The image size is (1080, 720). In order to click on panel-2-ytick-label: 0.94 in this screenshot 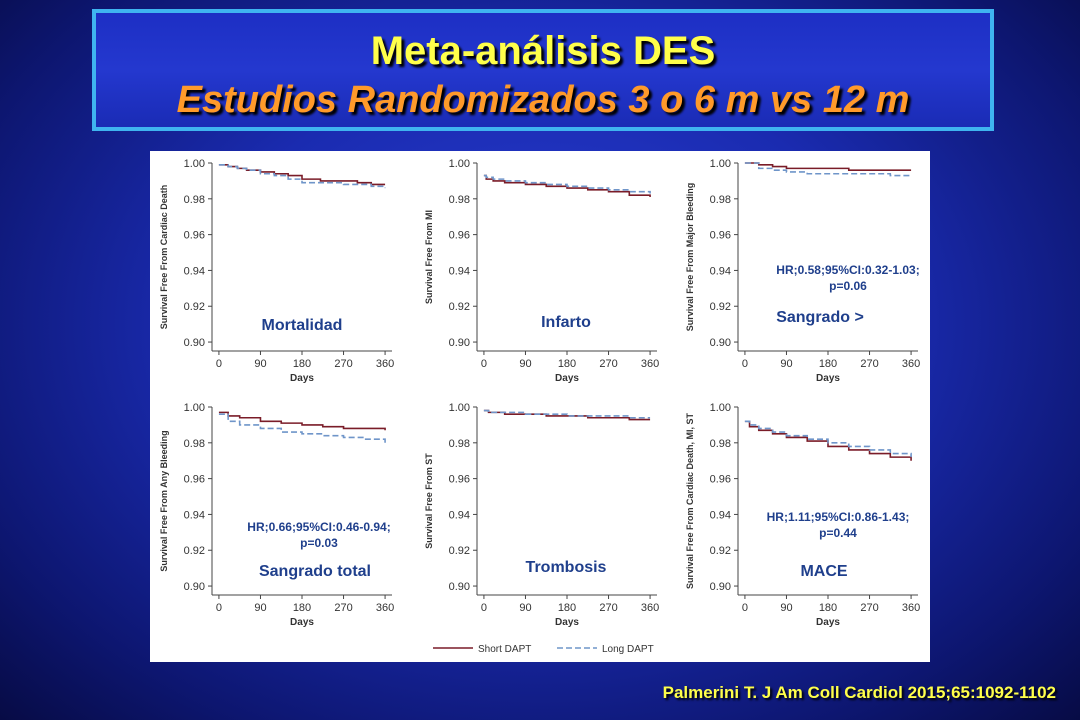, I will do `click(459, 271)`.